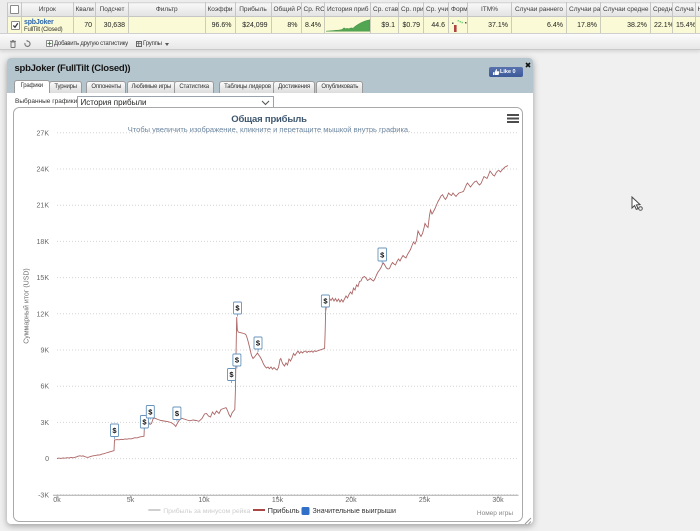 Image resolution: width=700 pixels, height=531 pixels. I want to click on svg-text: 0k, so click(57, 500).